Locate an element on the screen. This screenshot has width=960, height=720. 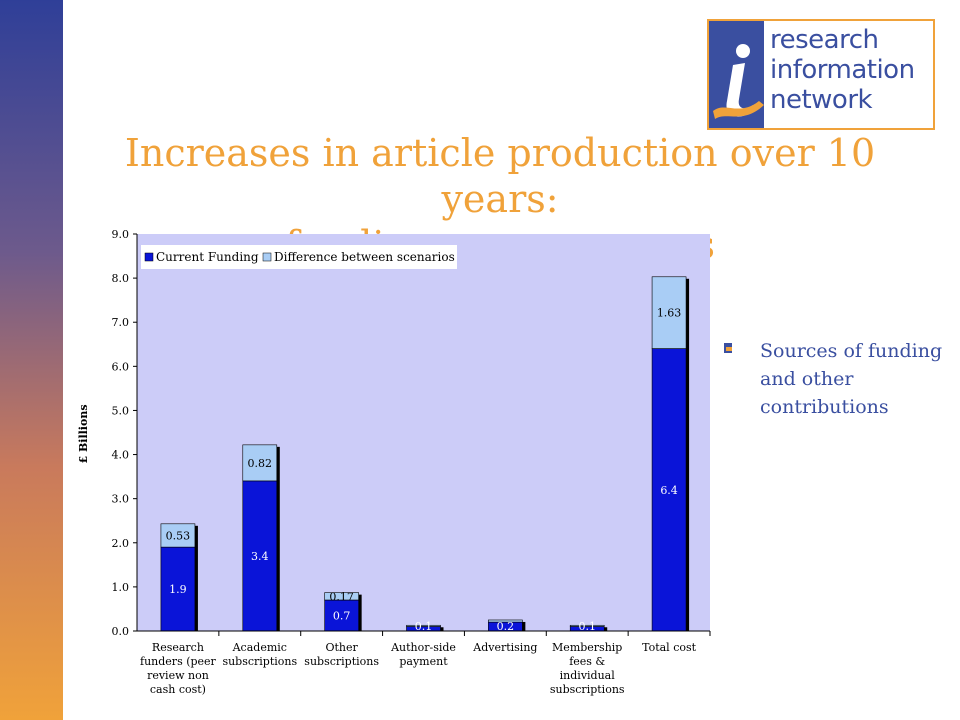
logo-line-2: information is located at coordinates (842, 70).